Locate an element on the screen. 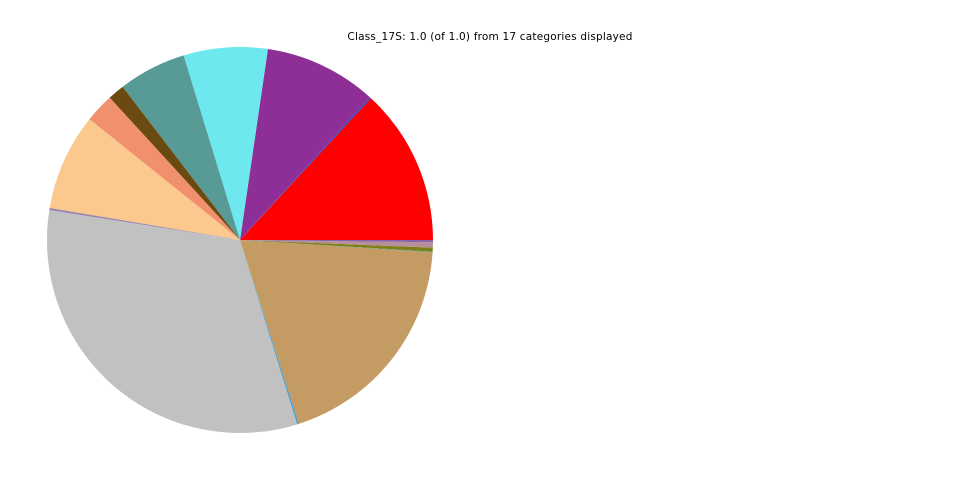 The width and height of the screenshot is (960, 480). pie-slice-sky-hairline is located at coordinates (269, 332).